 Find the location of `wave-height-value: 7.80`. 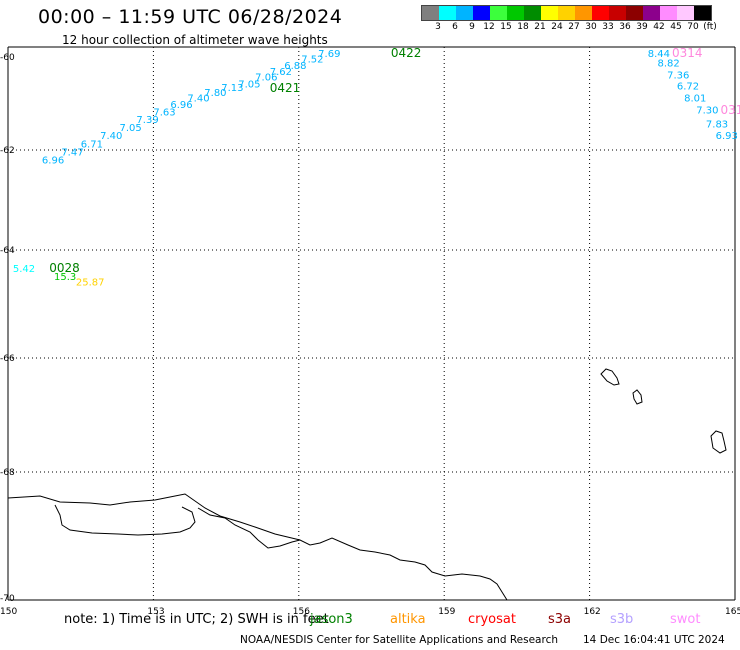

wave-height-value: 7.80 is located at coordinates (215, 93).